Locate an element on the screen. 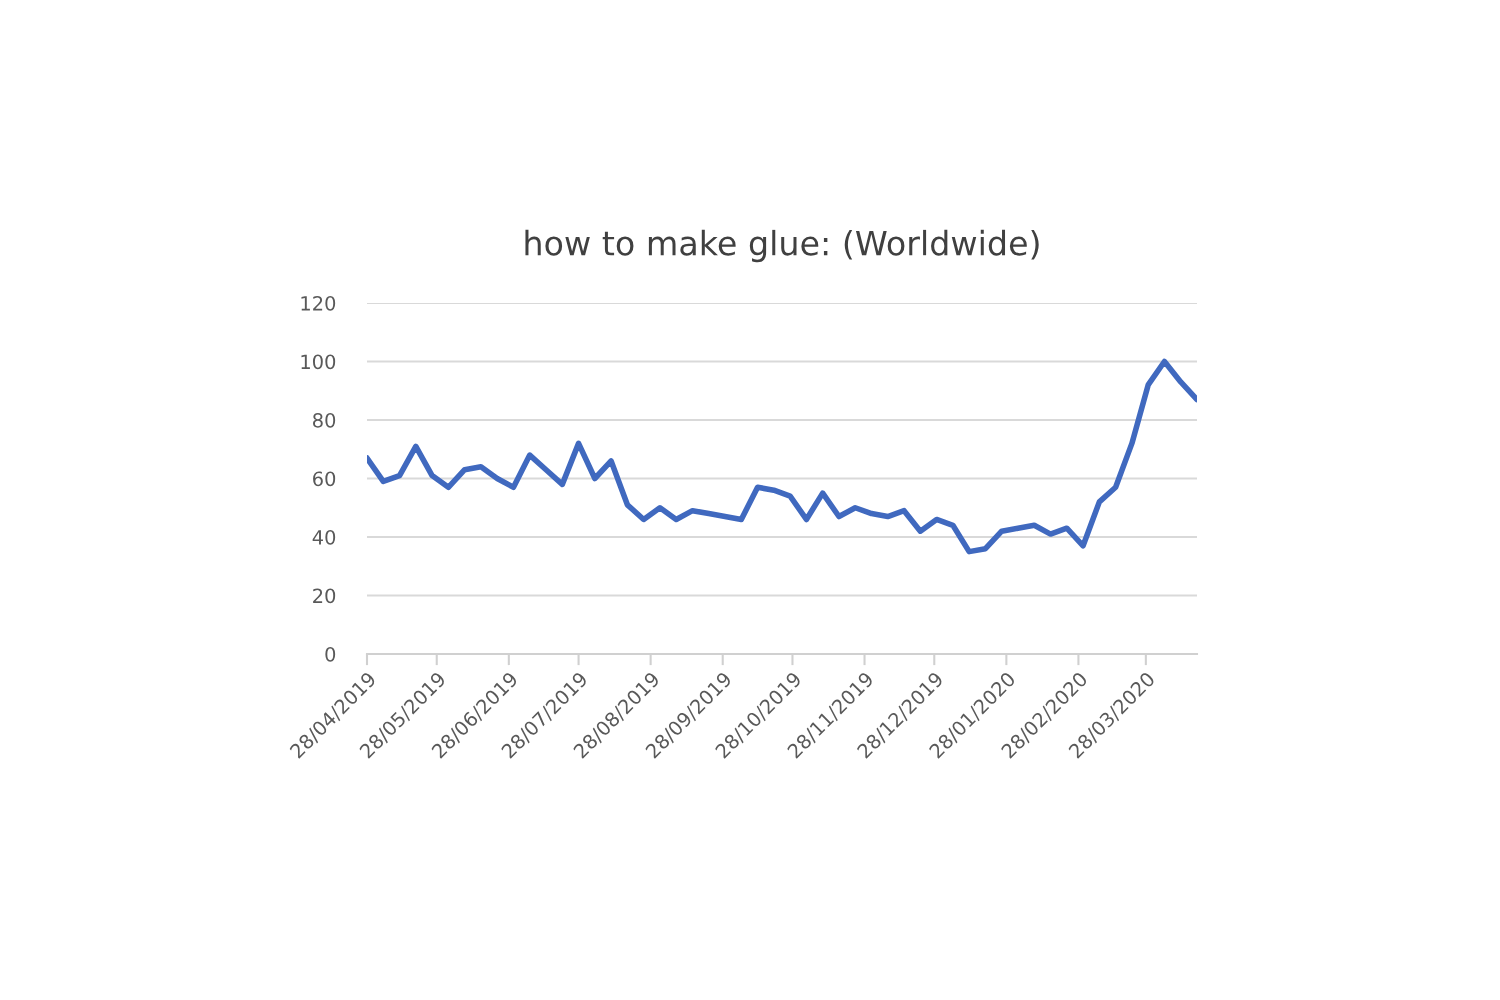 The width and height of the screenshot is (1500, 1000). y-tick-label: 100 is located at coordinates (318, 362).